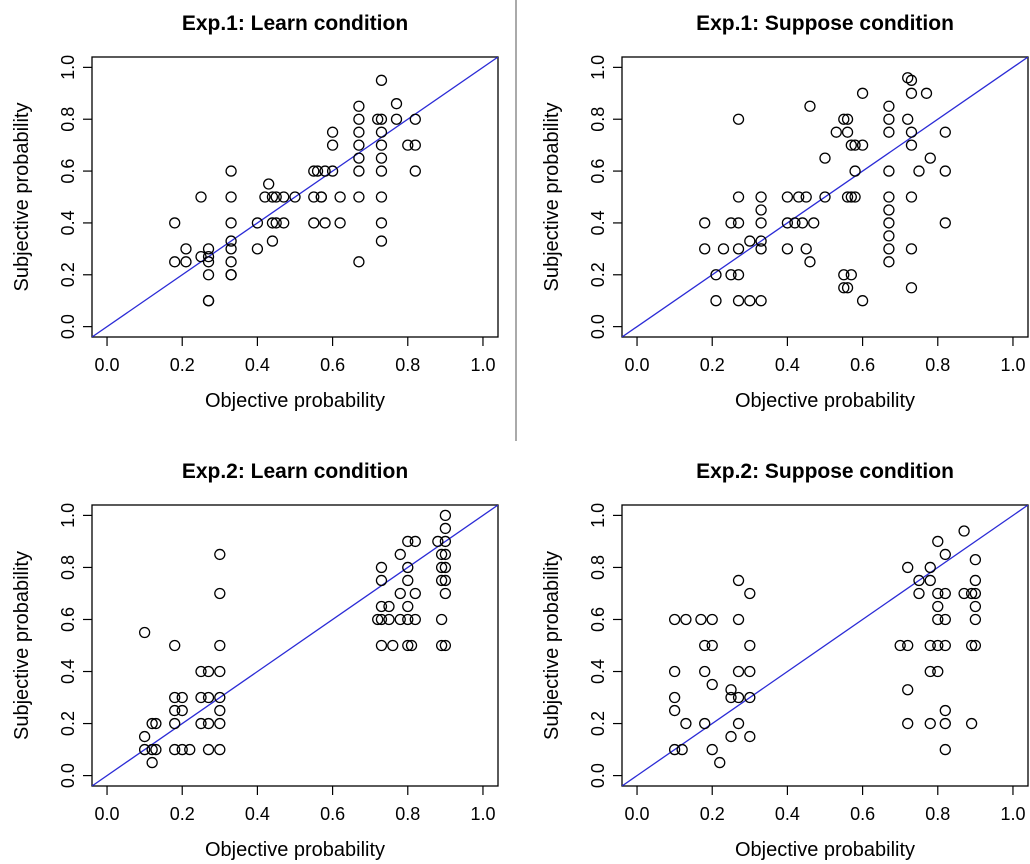  What do you see at coordinates (68, 326) in the screenshot?
I see `y-tick-label: 0.0` at bounding box center [68, 326].